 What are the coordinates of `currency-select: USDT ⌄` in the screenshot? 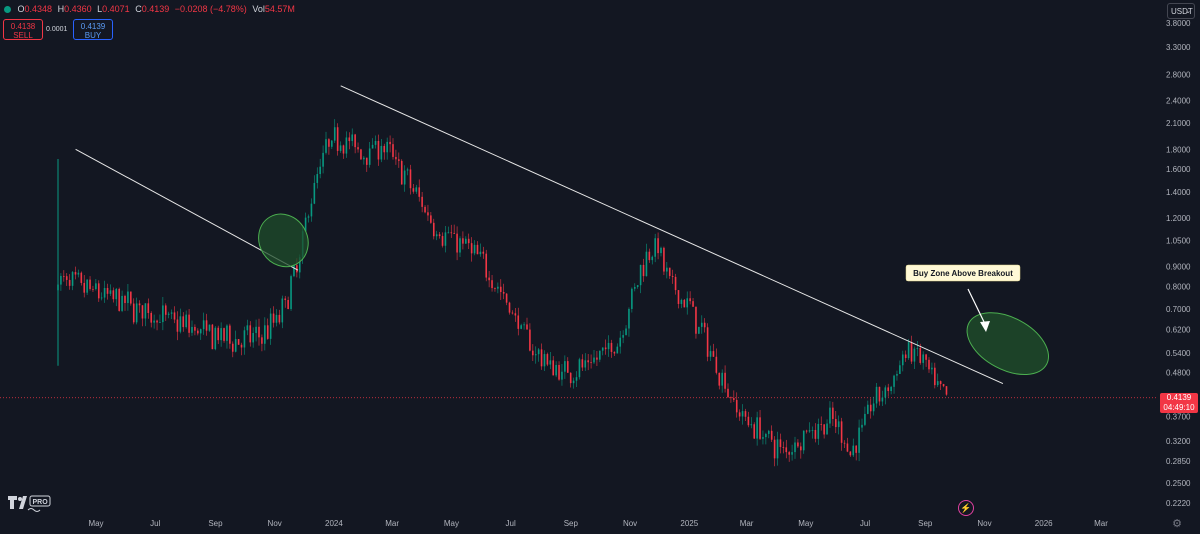 It's located at (1181, 11).